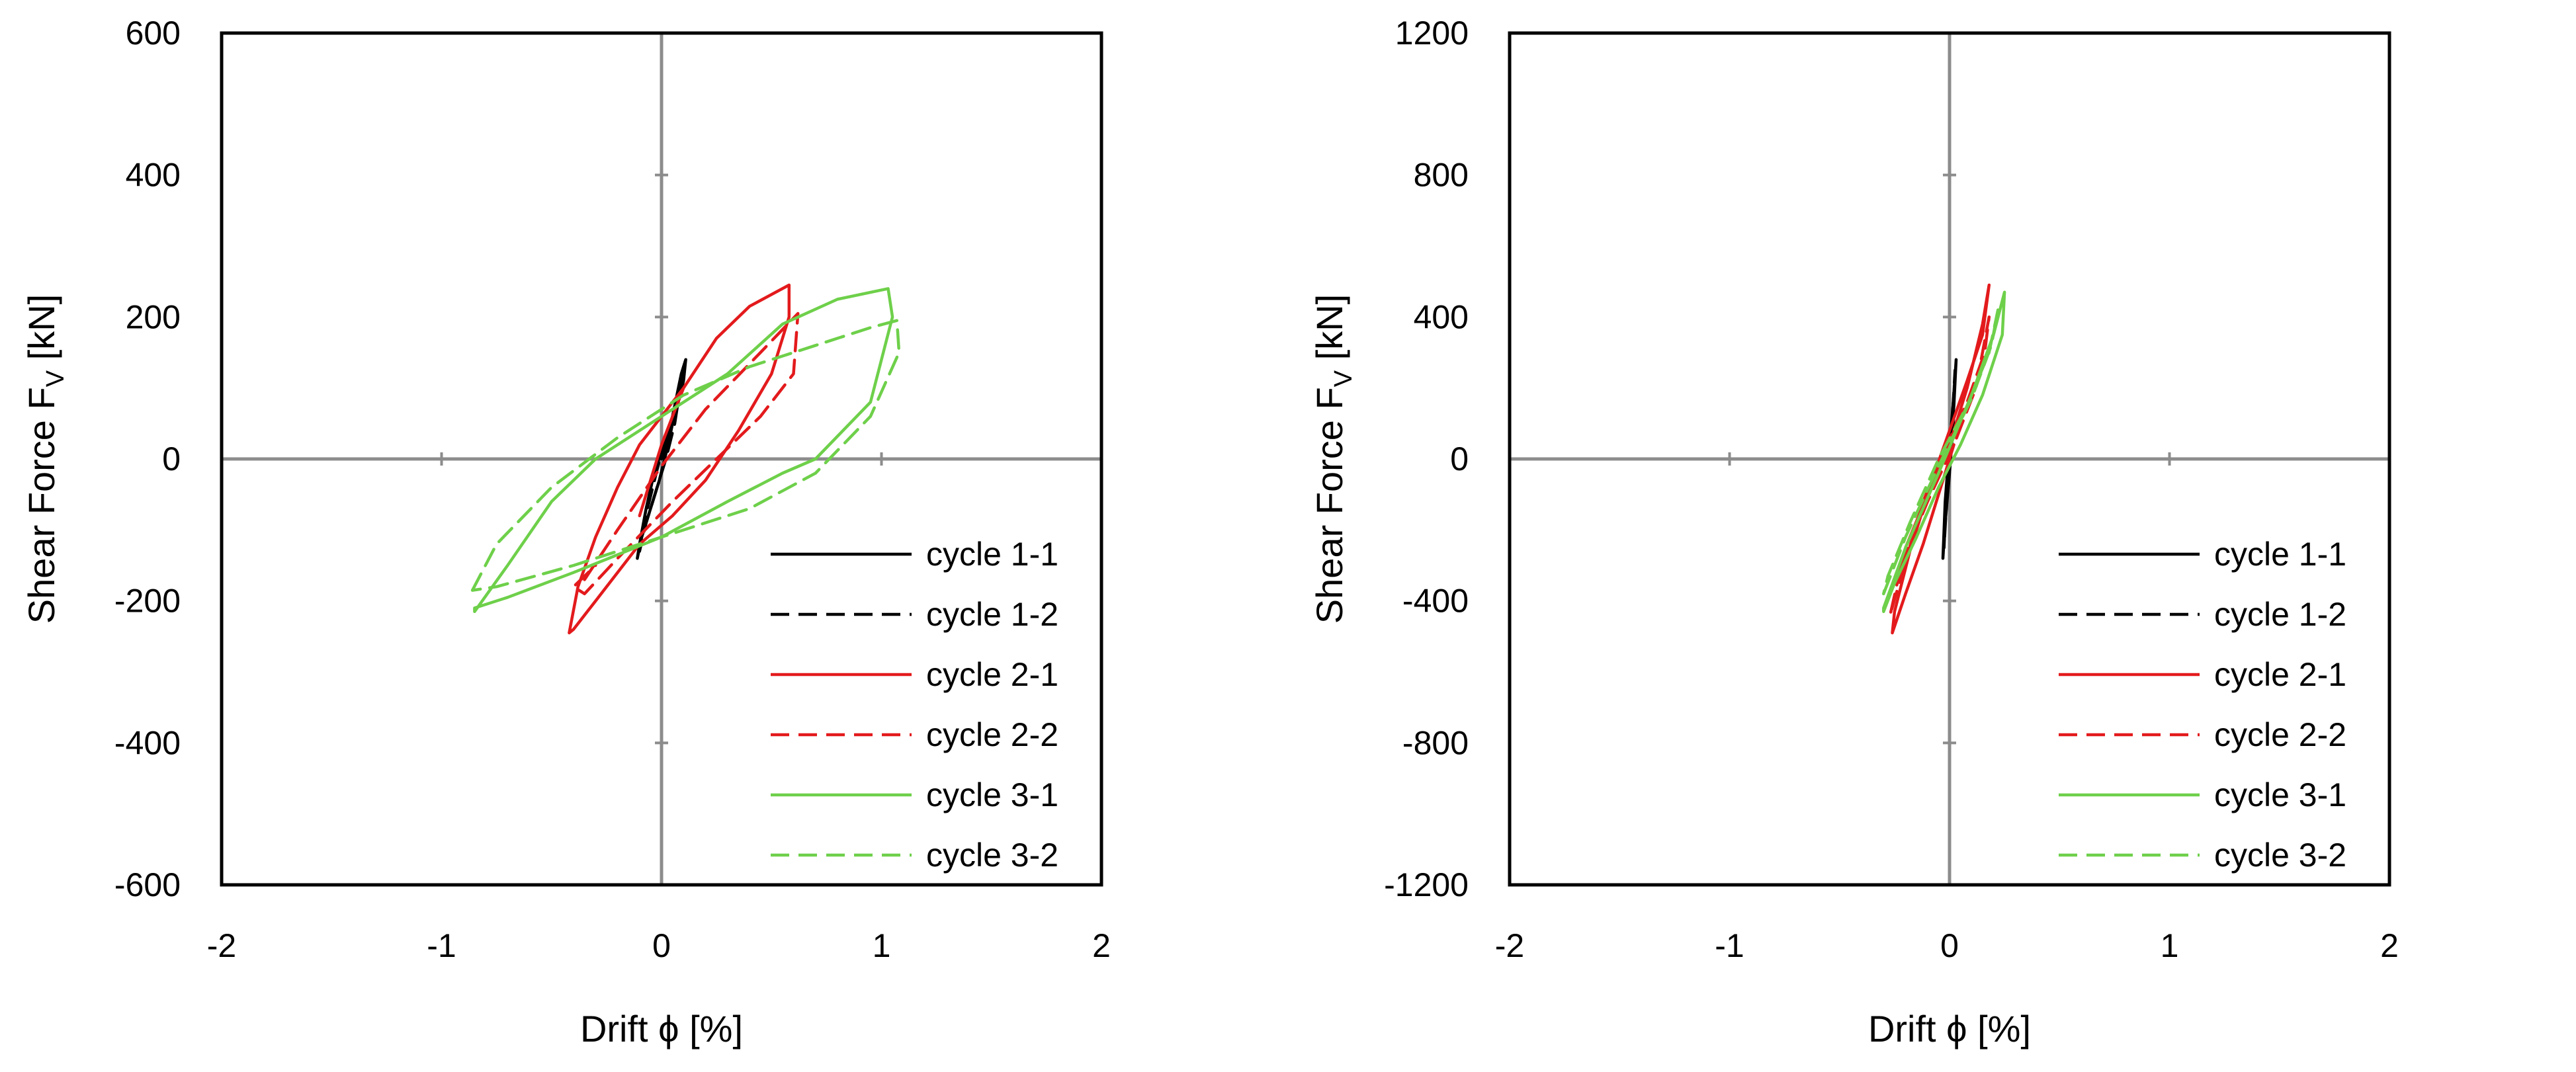 This screenshot has height=1072, width=2576. What do you see at coordinates (1426, 884) in the screenshot?
I see `y-tick-label: -1200` at bounding box center [1426, 884].